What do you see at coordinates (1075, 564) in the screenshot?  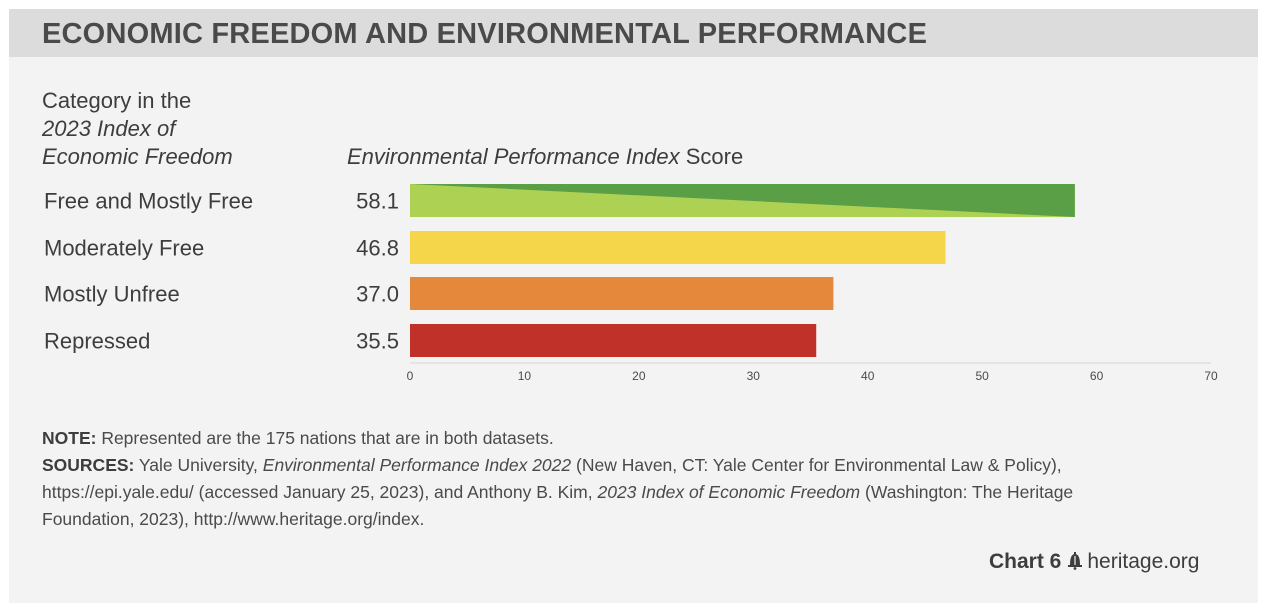 I see `liberty-bell-icon` at bounding box center [1075, 564].